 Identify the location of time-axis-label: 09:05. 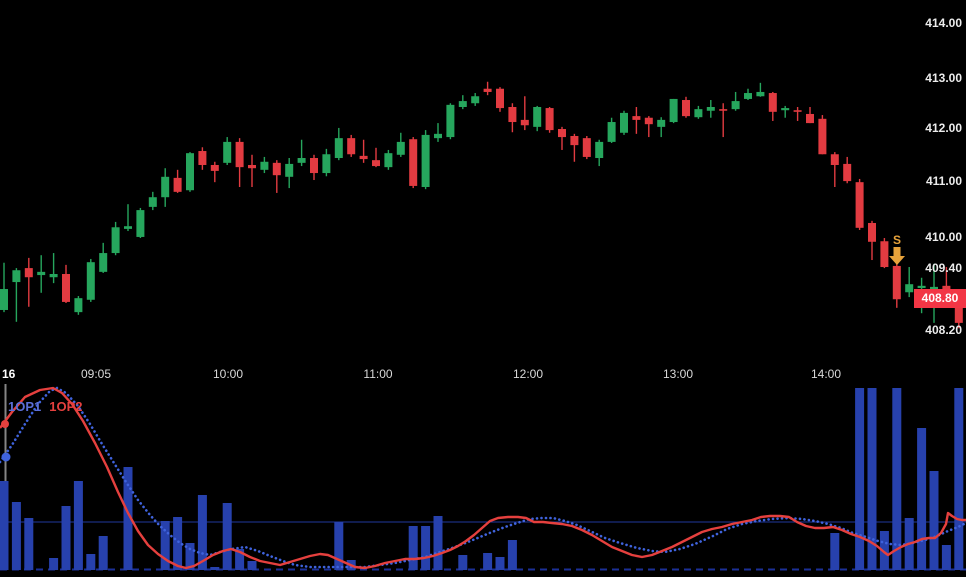
(96, 374).